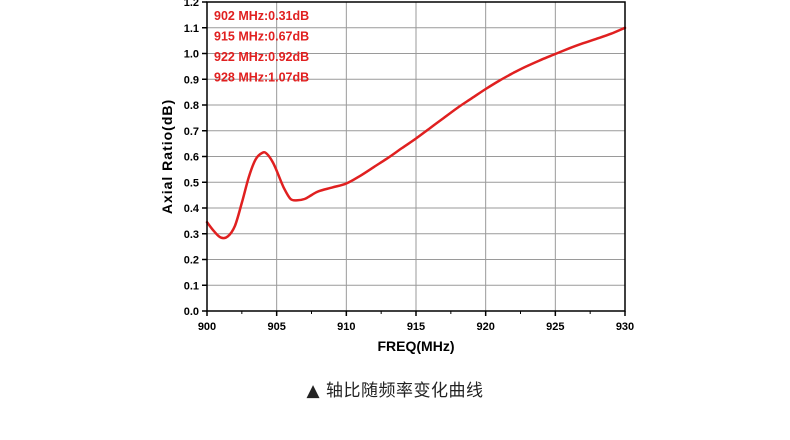 This screenshot has height=440, width=790. What do you see at coordinates (191, 4) in the screenshot?
I see `y-tick-label: 1.2` at bounding box center [191, 4].